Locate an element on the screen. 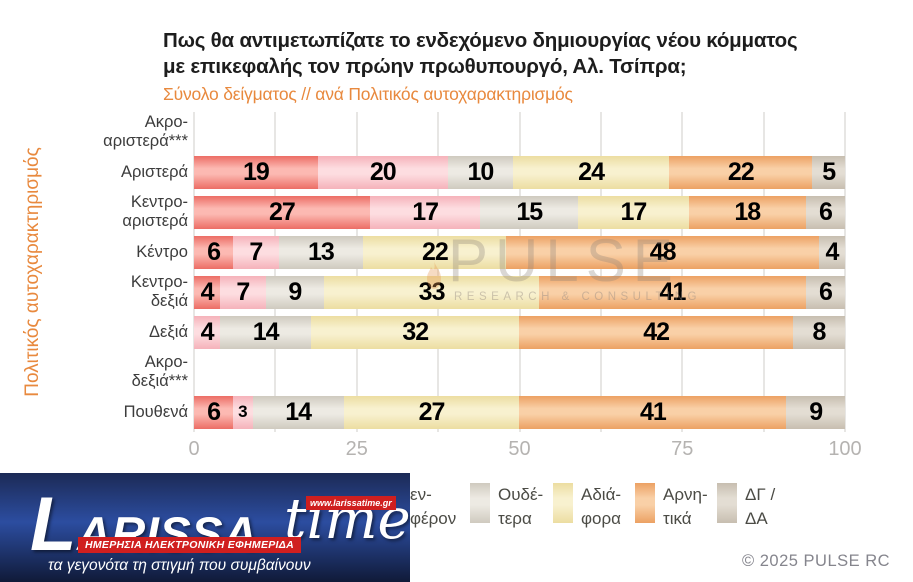 The width and height of the screenshot is (913, 582). logo-brand-text: LARISSA is located at coordinates (144, 524).